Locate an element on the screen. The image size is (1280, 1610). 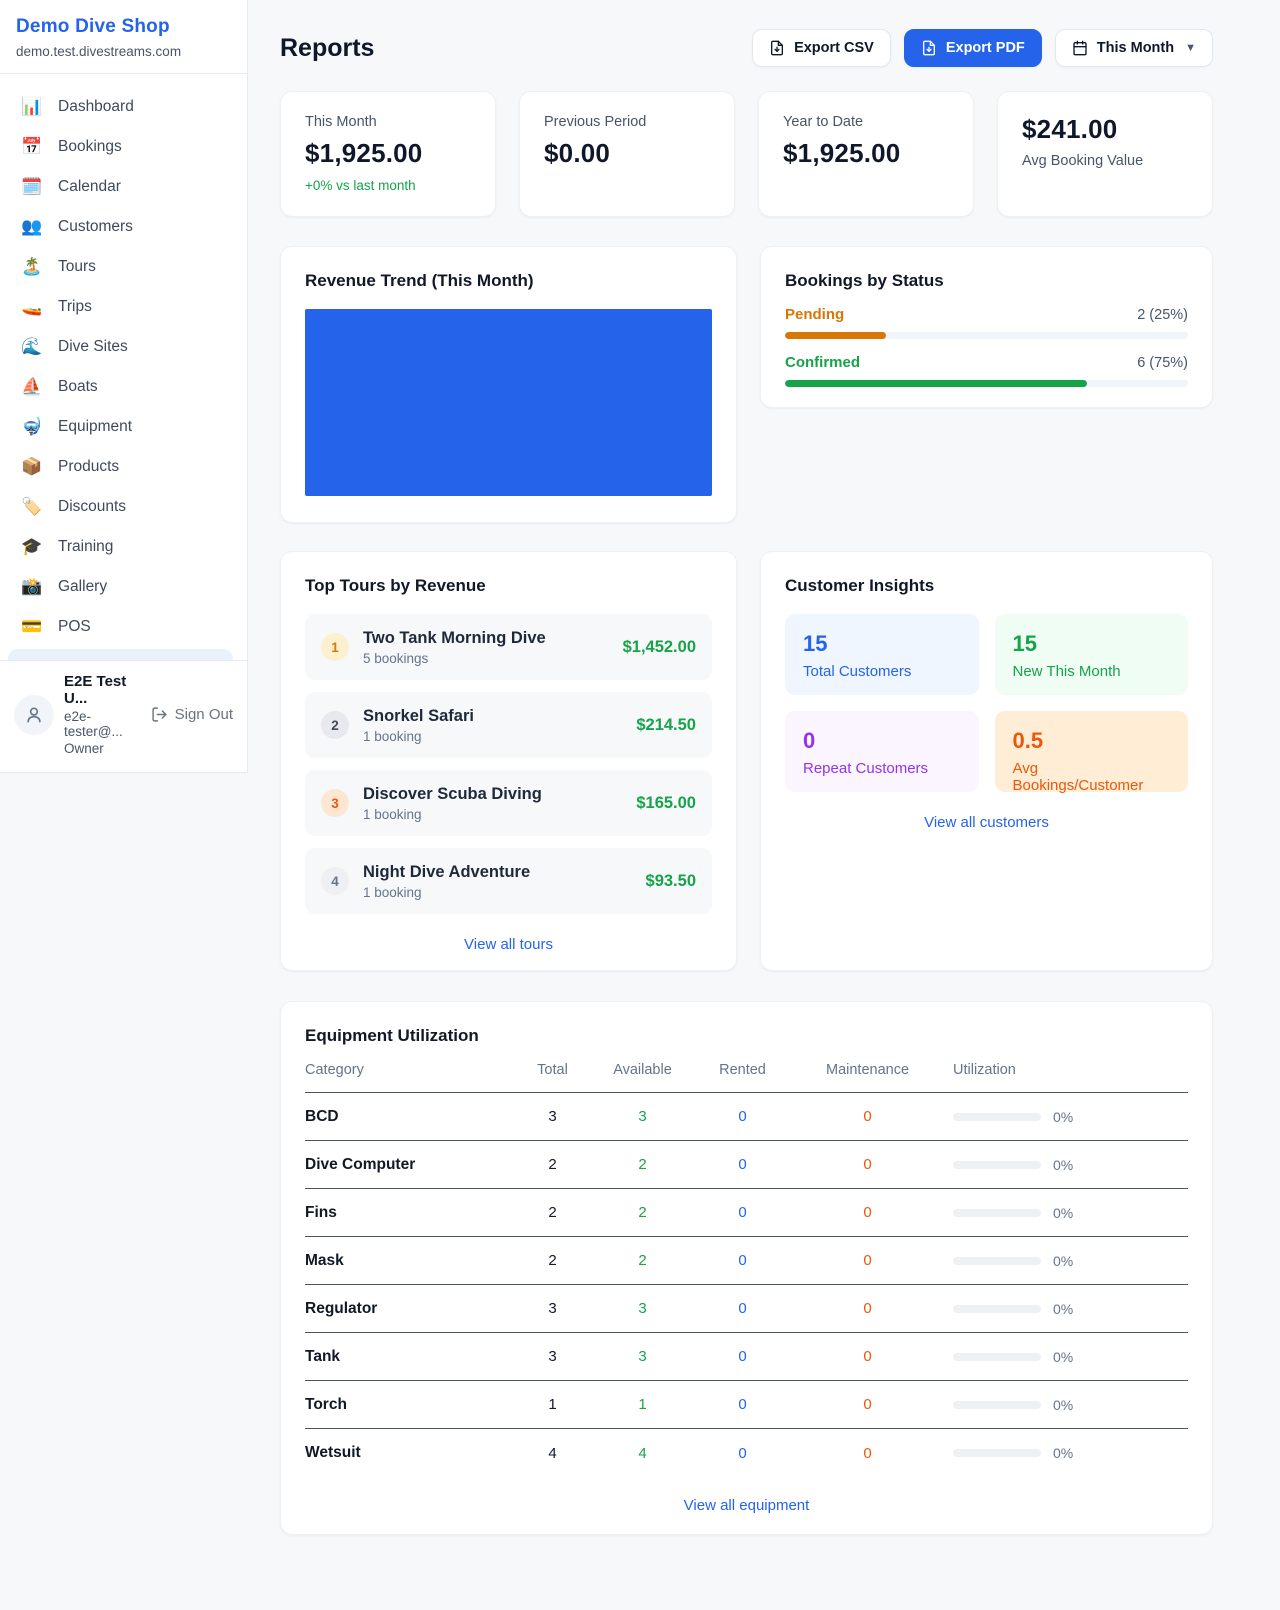
stat-delta: +0% vs last month is located at coordinates (360, 185).